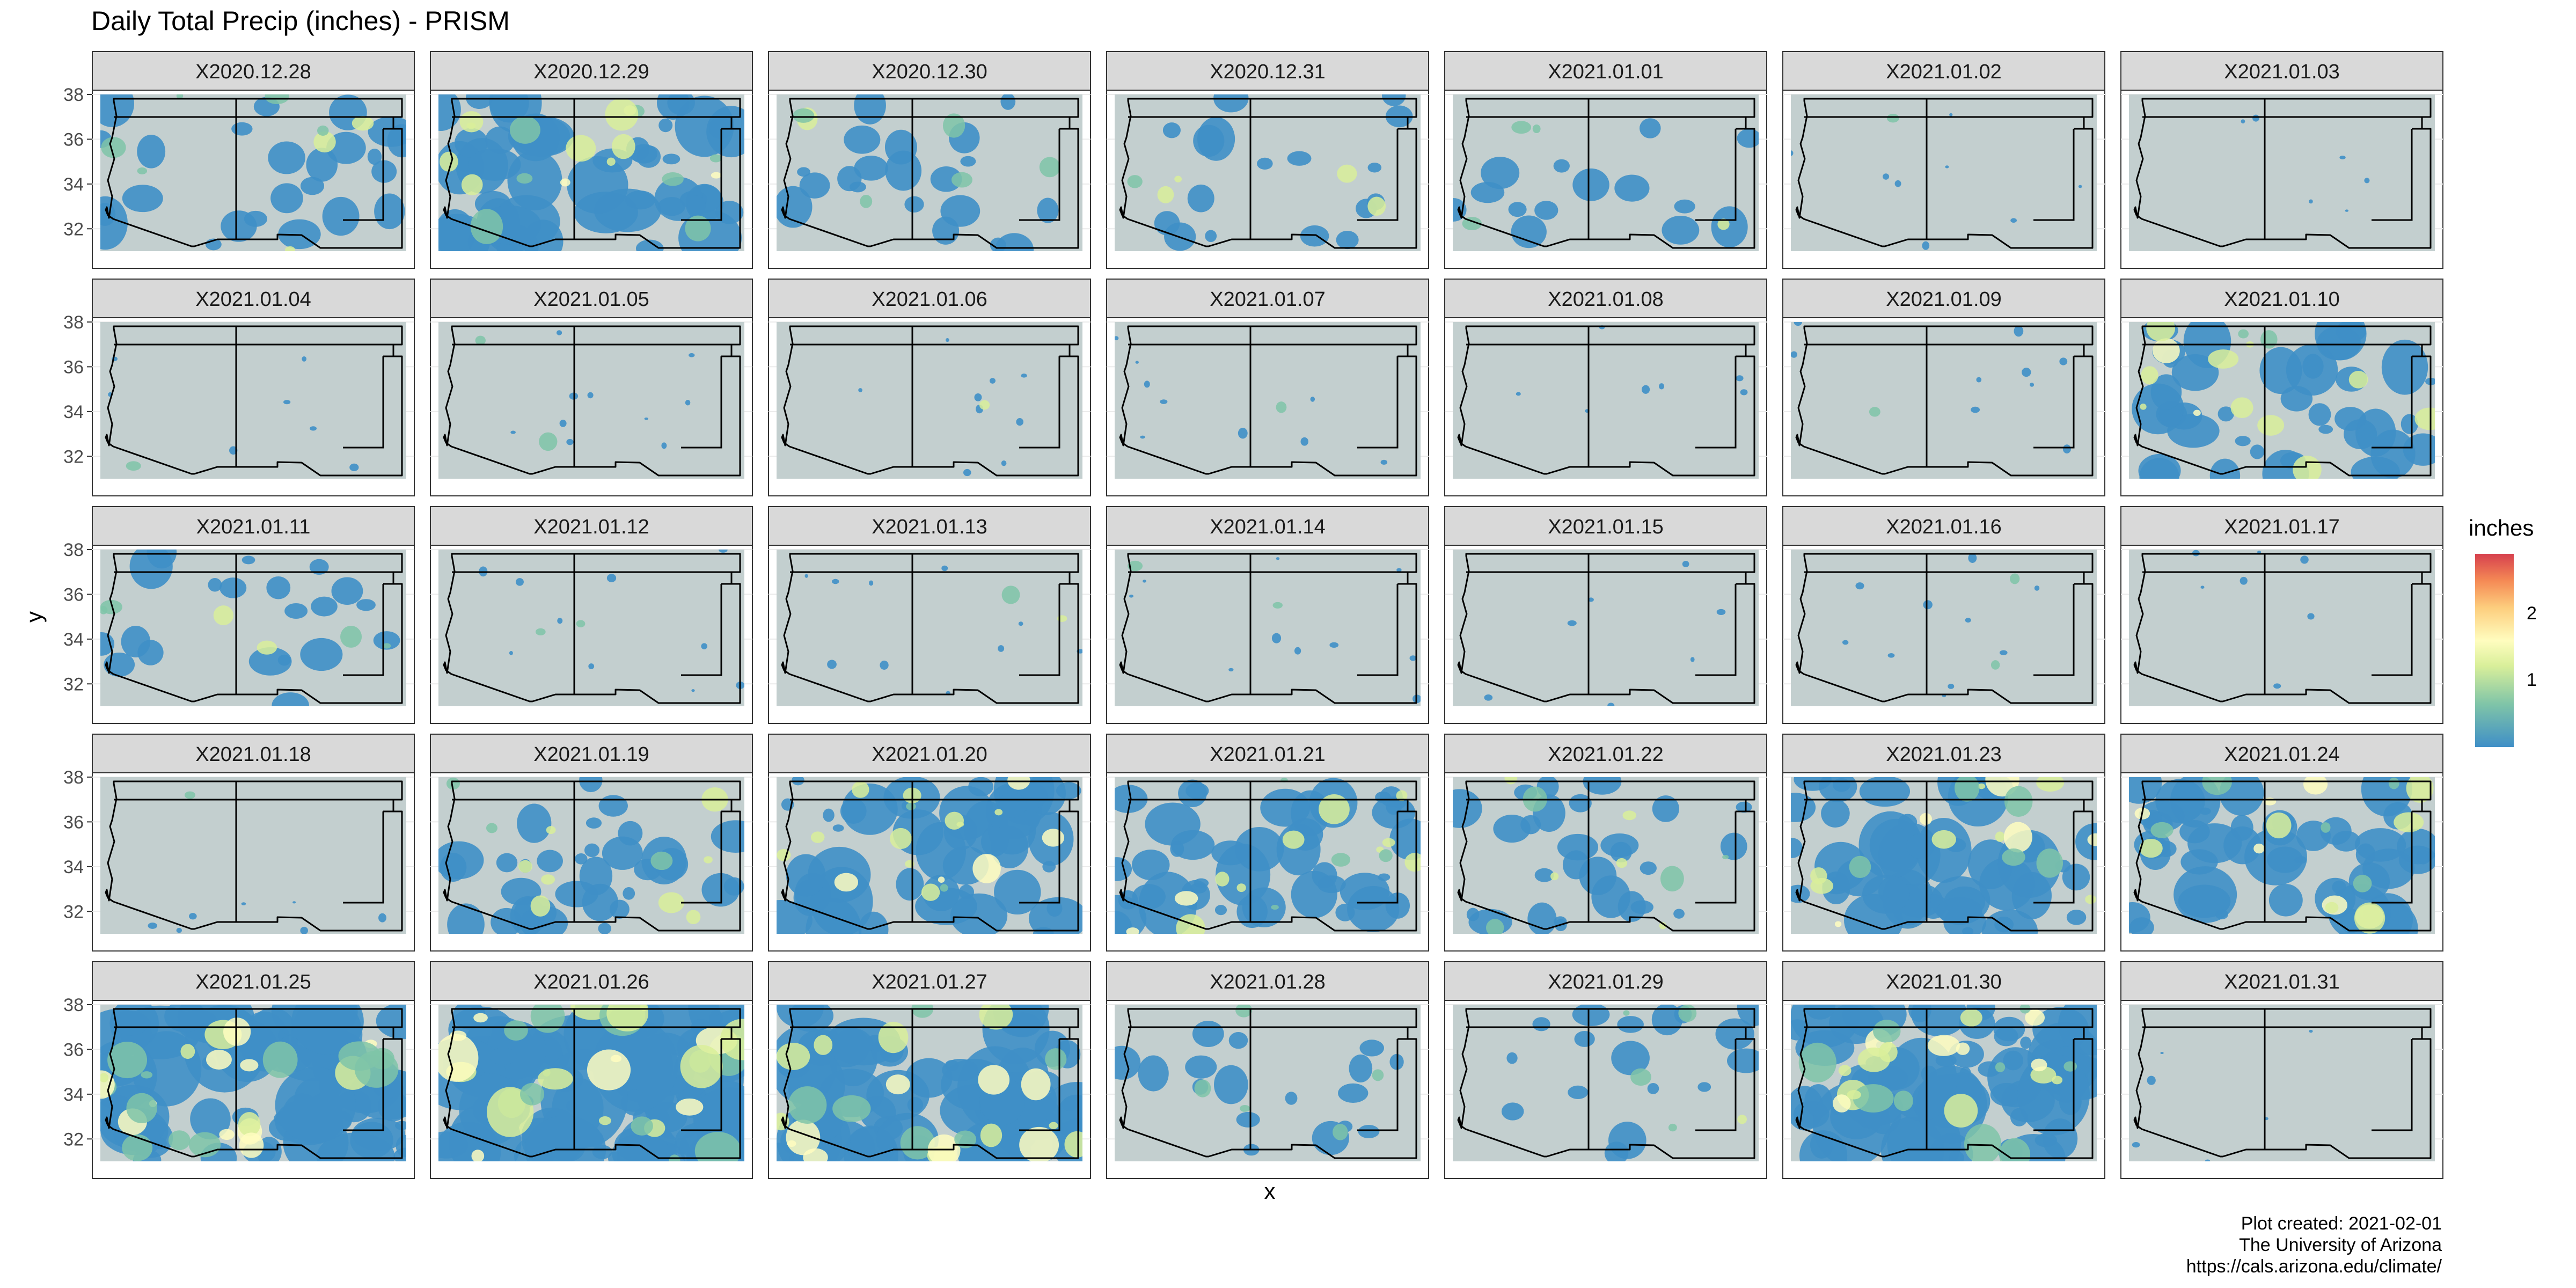  What do you see at coordinates (1605, 387) in the screenshot?
I see `facet-panel: X2021.01.08` at bounding box center [1605, 387].